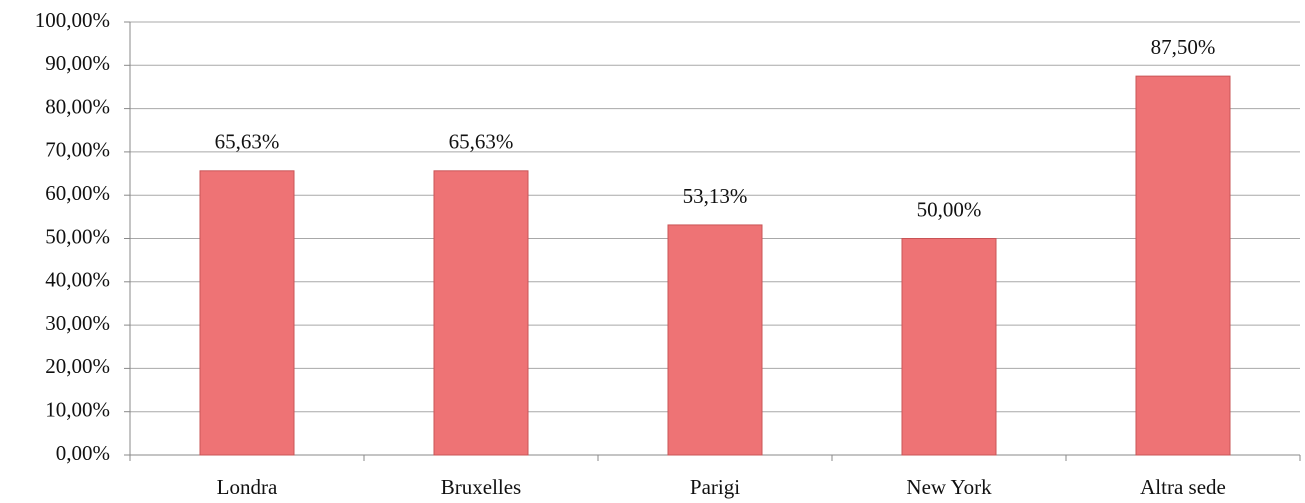  Describe the element at coordinates (77, 106) in the screenshot. I see `y-tick-label: 80,00%` at that location.